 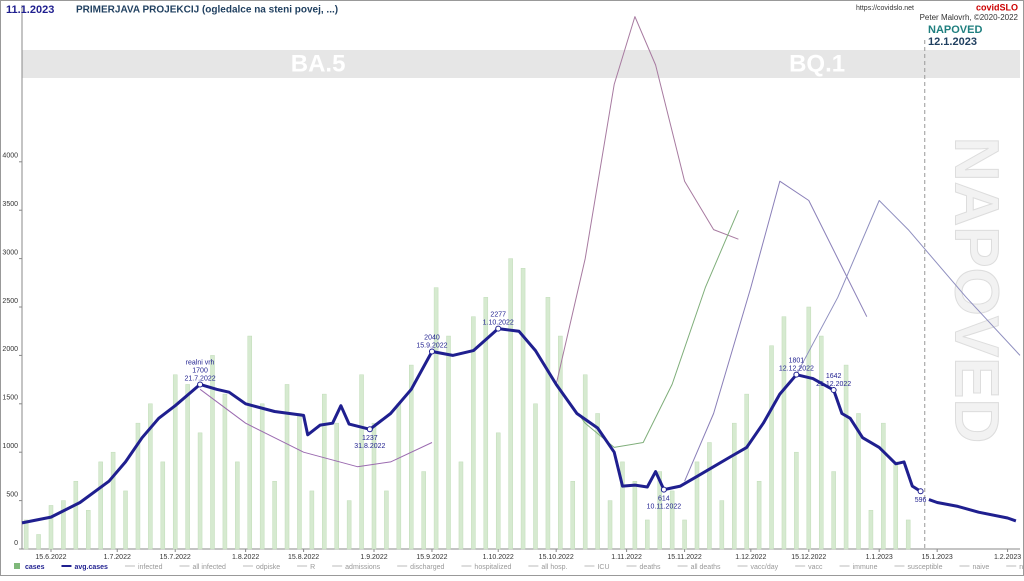 I want to click on forecast-title: NAPOVED, so click(x=955, y=30).